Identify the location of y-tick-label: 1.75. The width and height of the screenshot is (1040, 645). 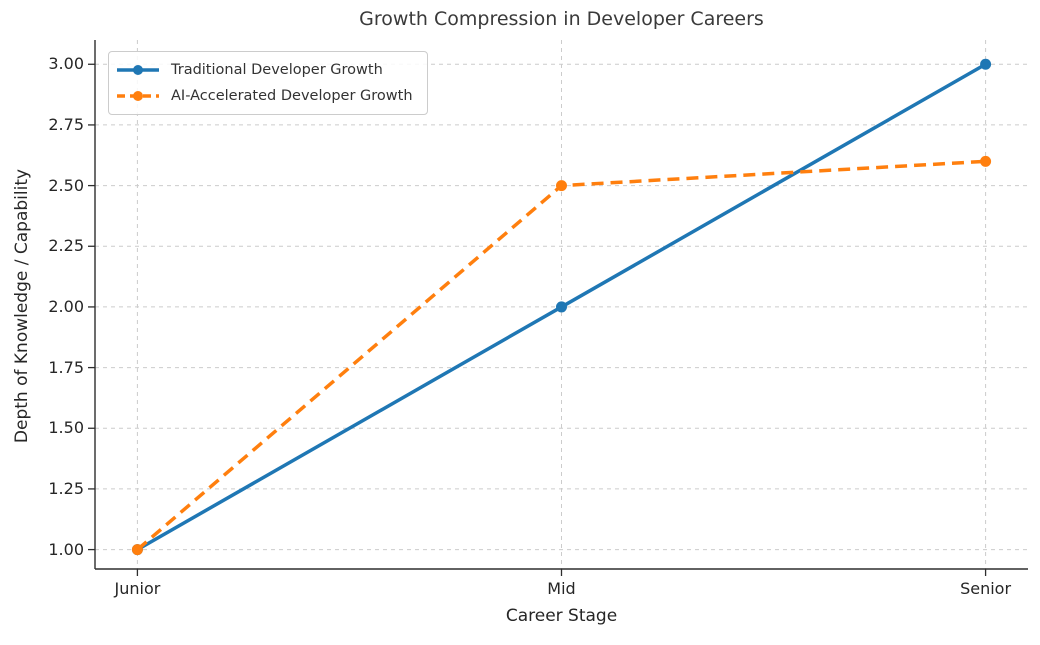
(66, 367).